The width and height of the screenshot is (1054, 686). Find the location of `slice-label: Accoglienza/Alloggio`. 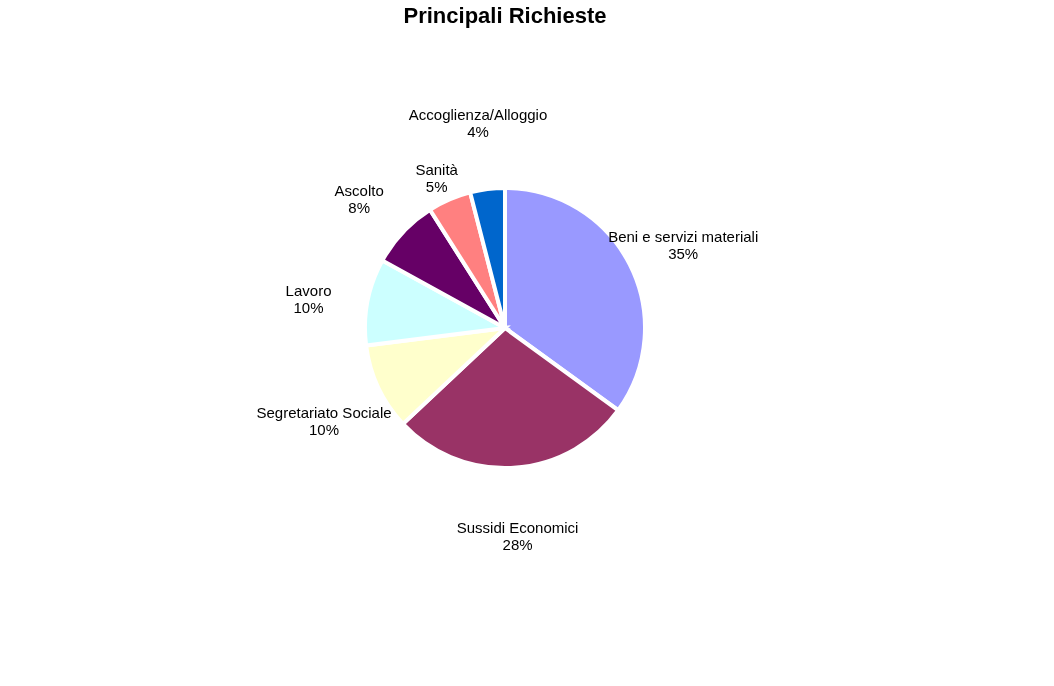

slice-label: Accoglienza/Alloggio is located at coordinates (478, 114).